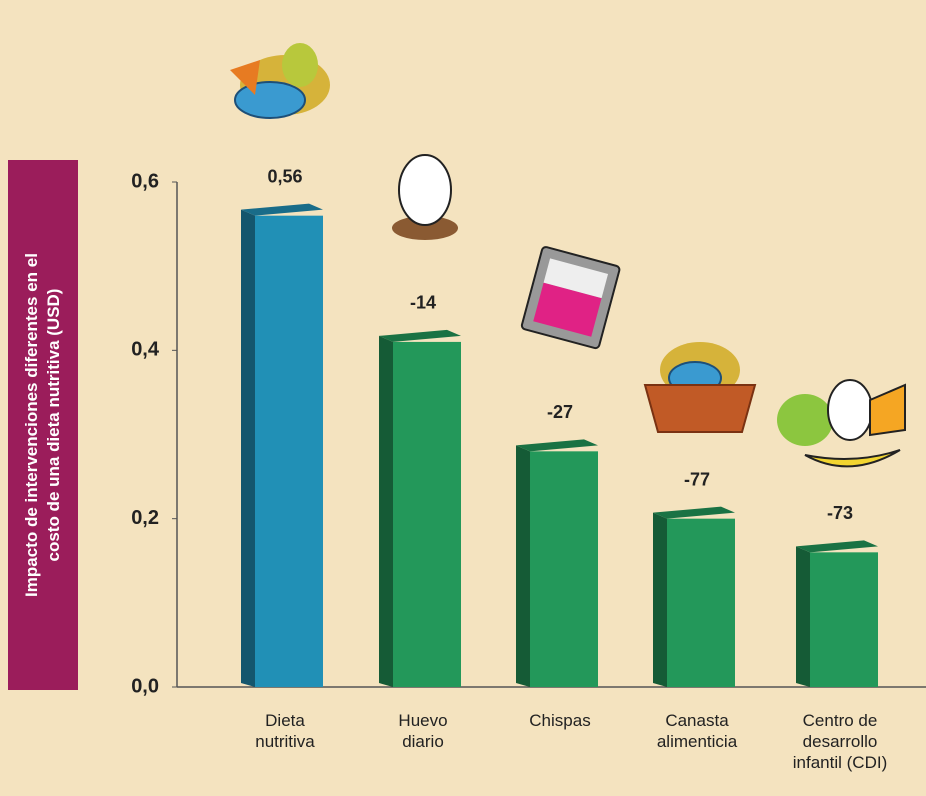  Describe the element at coordinates (423, 731) in the screenshot. I see `x-tick-label: Huevo diario` at that location.